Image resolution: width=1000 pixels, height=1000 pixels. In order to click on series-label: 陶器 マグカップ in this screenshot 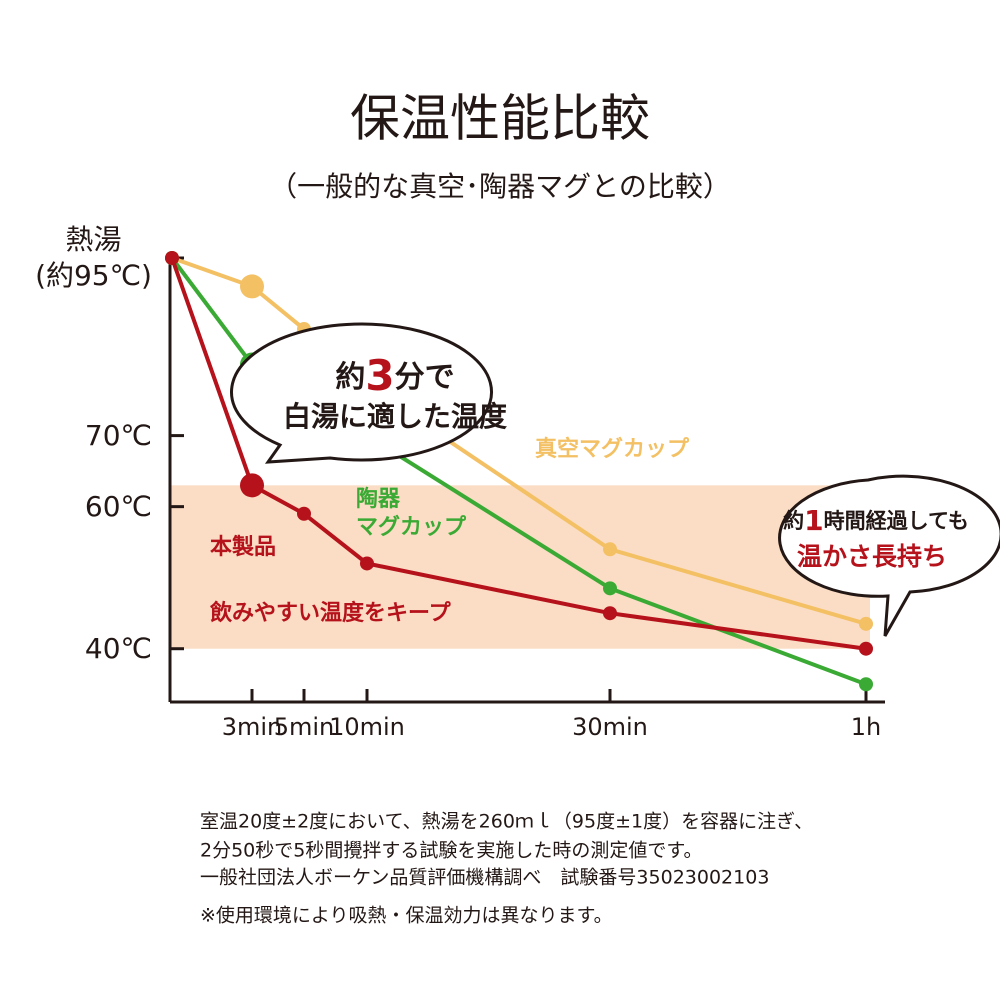, I will do `click(411, 513)`.